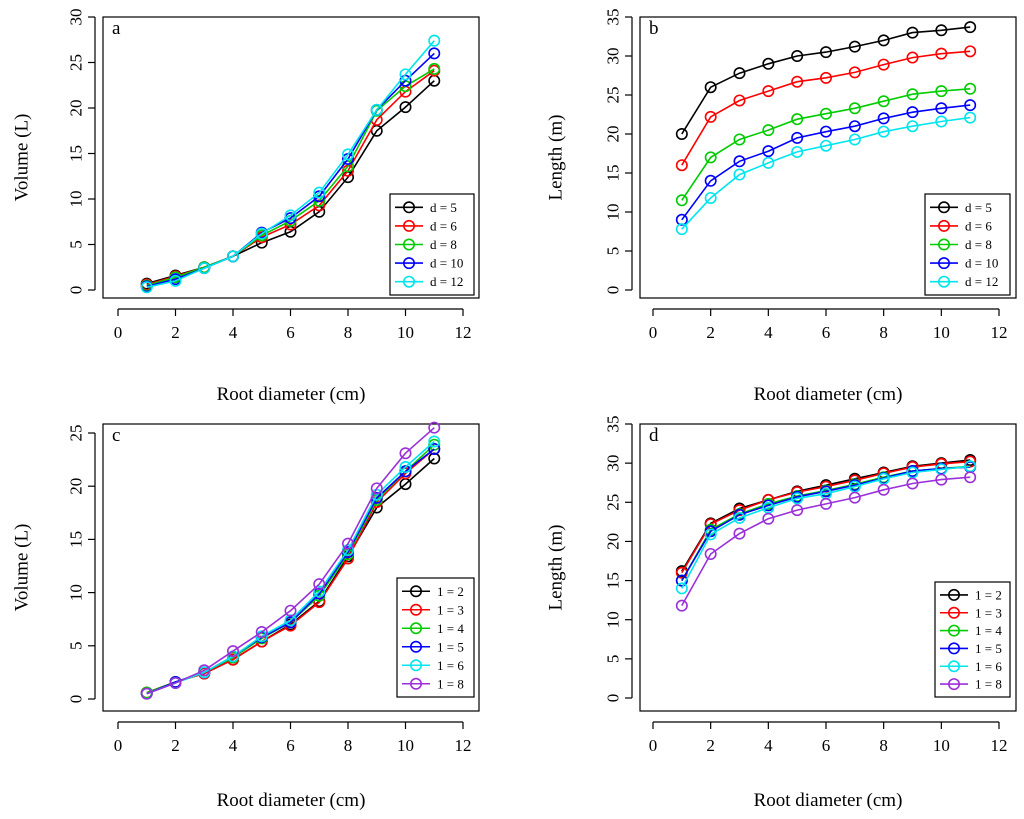 Image resolution: width=1024 pixels, height=819 pixels. I want to click on legend-item: d = 5, so click(426, 207).